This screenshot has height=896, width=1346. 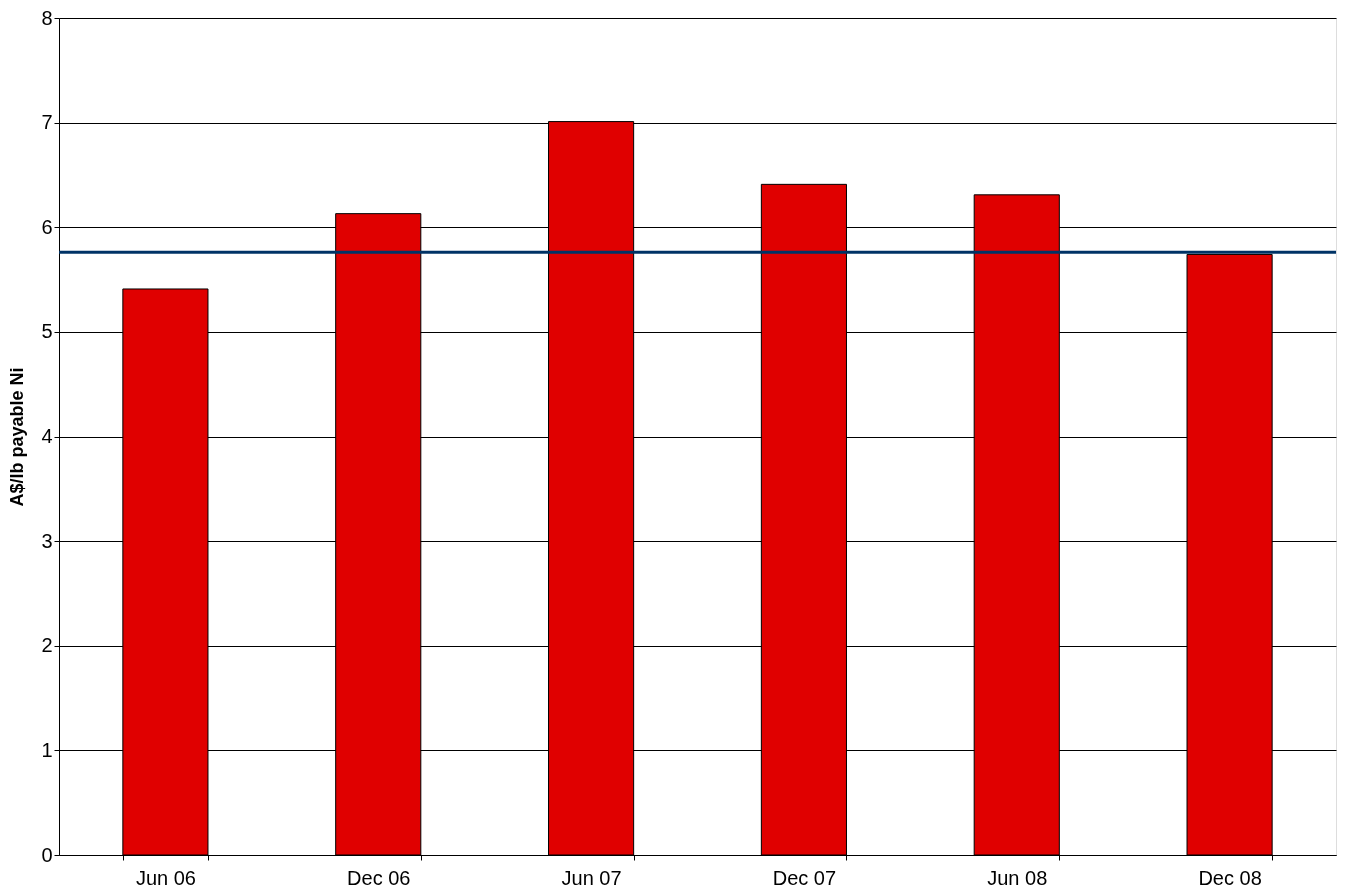 What do you see at coordinates (591, 877) in the screenshot?
I see `x-tick-label: Jun 07` at bounding box center [591, 877].